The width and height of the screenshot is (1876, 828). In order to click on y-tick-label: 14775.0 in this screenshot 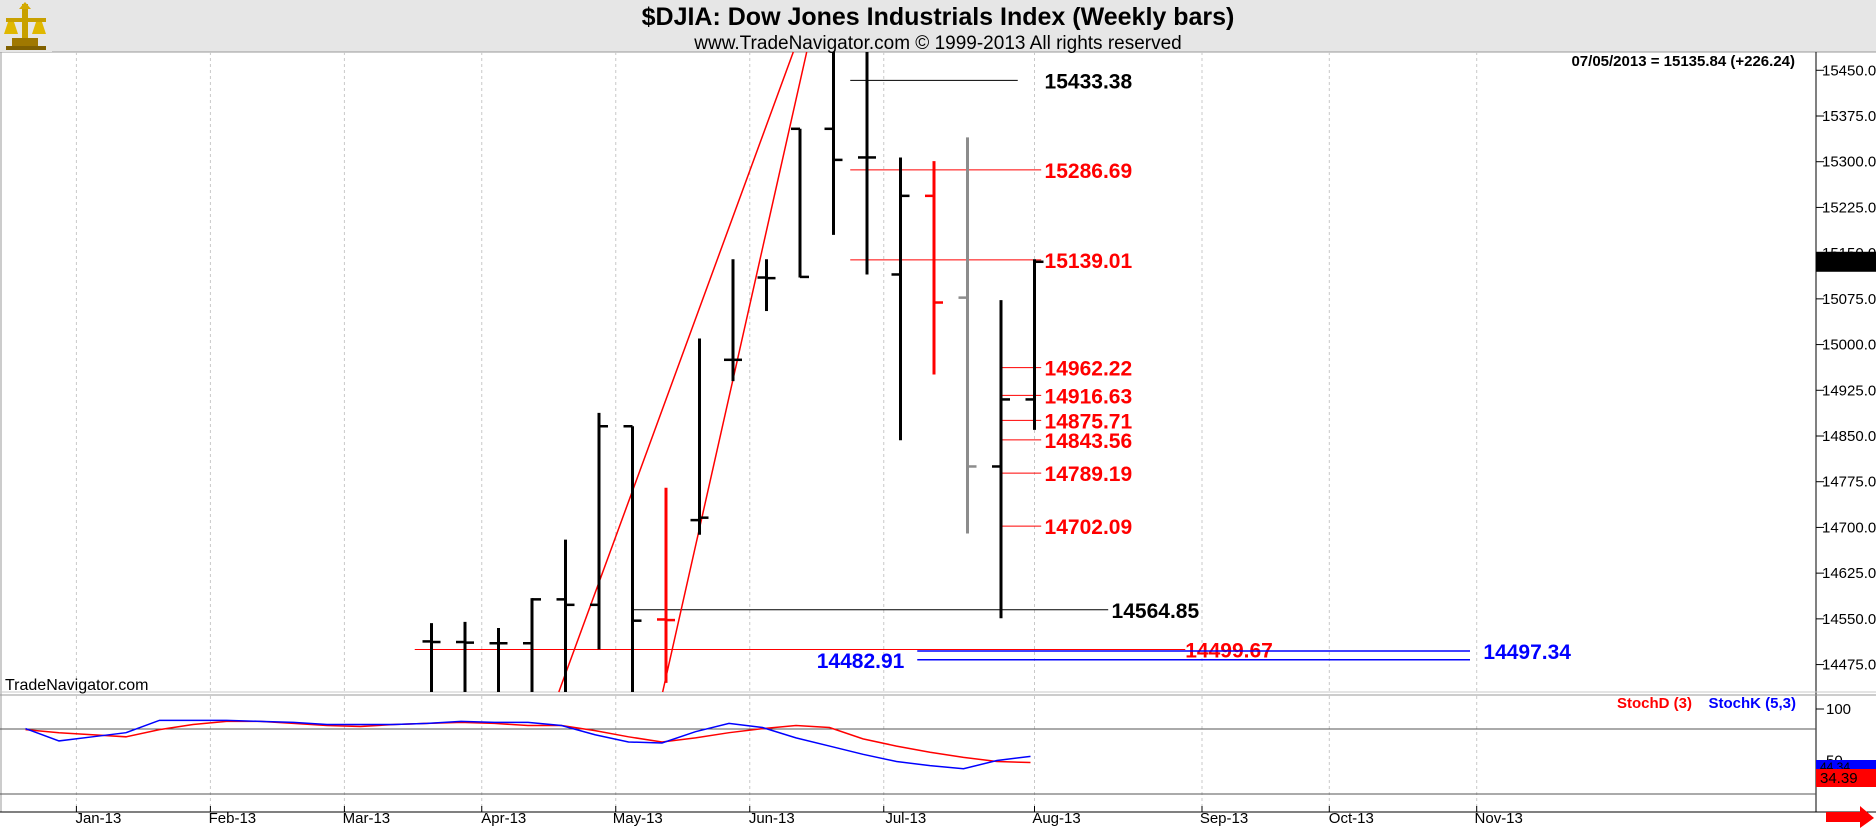, I will do `click(1849, 482)`.